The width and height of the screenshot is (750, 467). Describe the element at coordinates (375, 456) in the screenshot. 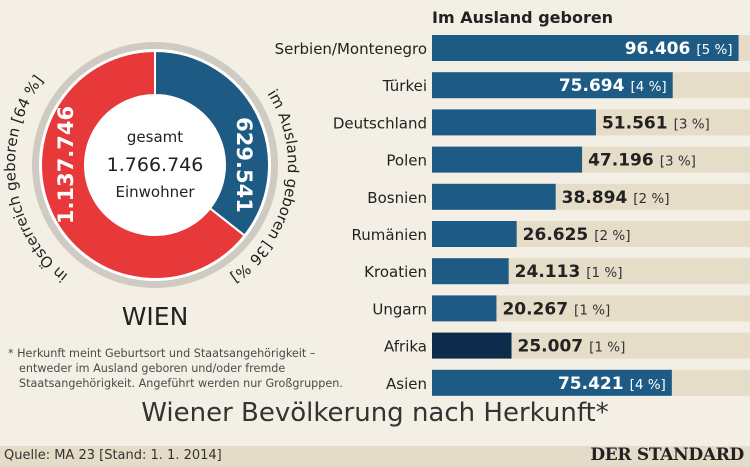

I see `source-bar` at that location.